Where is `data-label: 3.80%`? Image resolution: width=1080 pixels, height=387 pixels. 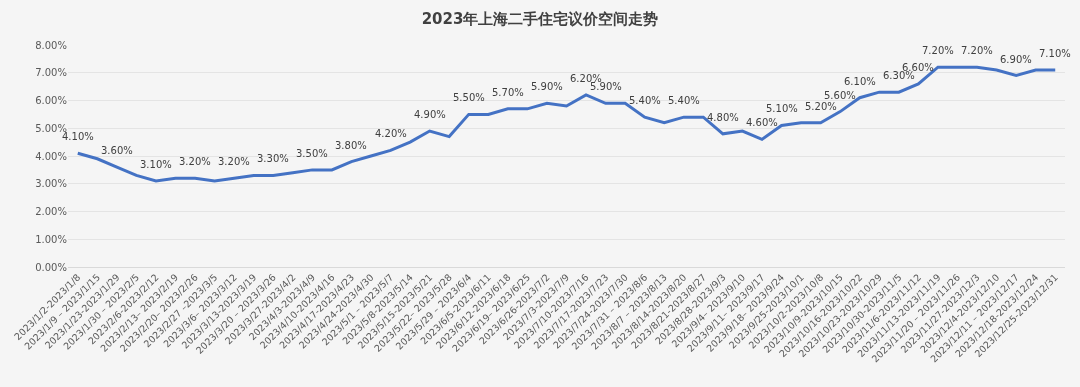
data-label: 3.80% is located at coordinates (351, 145).